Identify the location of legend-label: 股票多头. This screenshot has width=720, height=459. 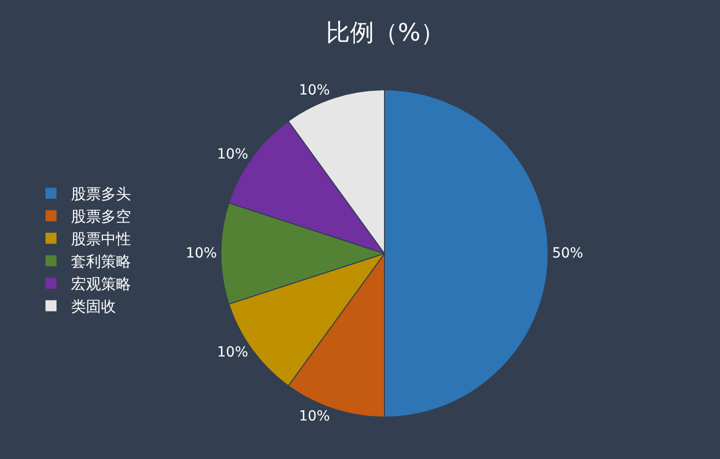
(101, 194).